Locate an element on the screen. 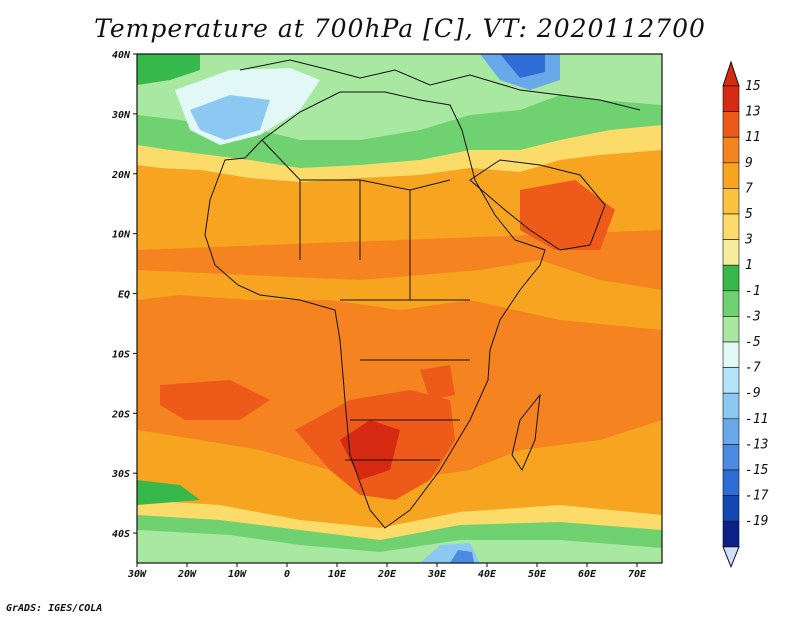  lon-tick-label: 10W is located at coordinates (237, 574).